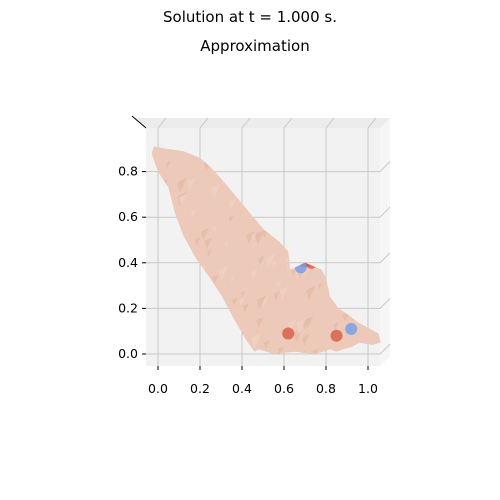 Image resolution: width=500 pixels, height=500 pixels. Describe the element at coordinates (242, 388) in the screenshot. I see `x-tick-label: 0.4` at that location.